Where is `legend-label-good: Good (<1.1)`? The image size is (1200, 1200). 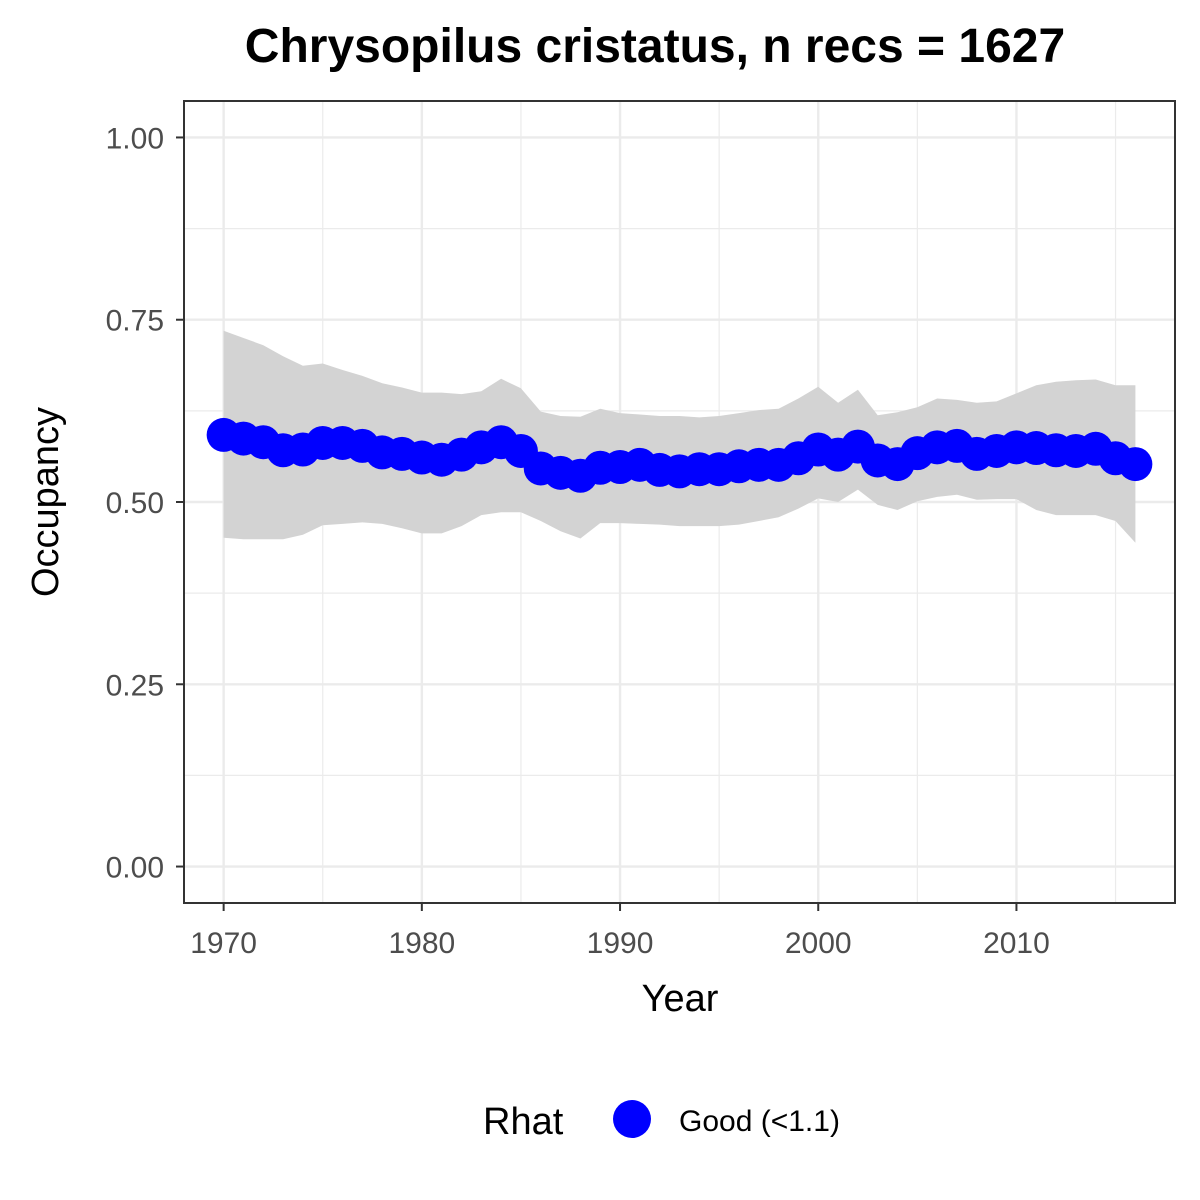
legend-label-good: Good (<1.1) is located at coordinates (759, 1121).